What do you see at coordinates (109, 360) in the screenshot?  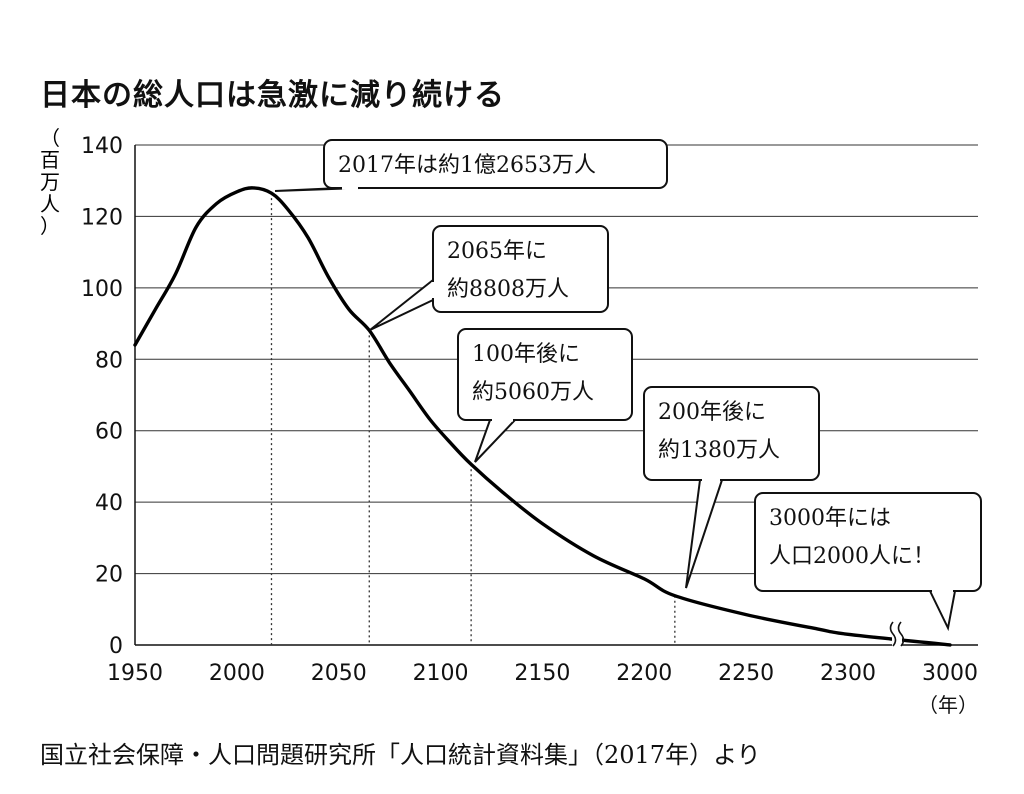 I see `y-tick-label: 80` at bounding box center [109, 360].